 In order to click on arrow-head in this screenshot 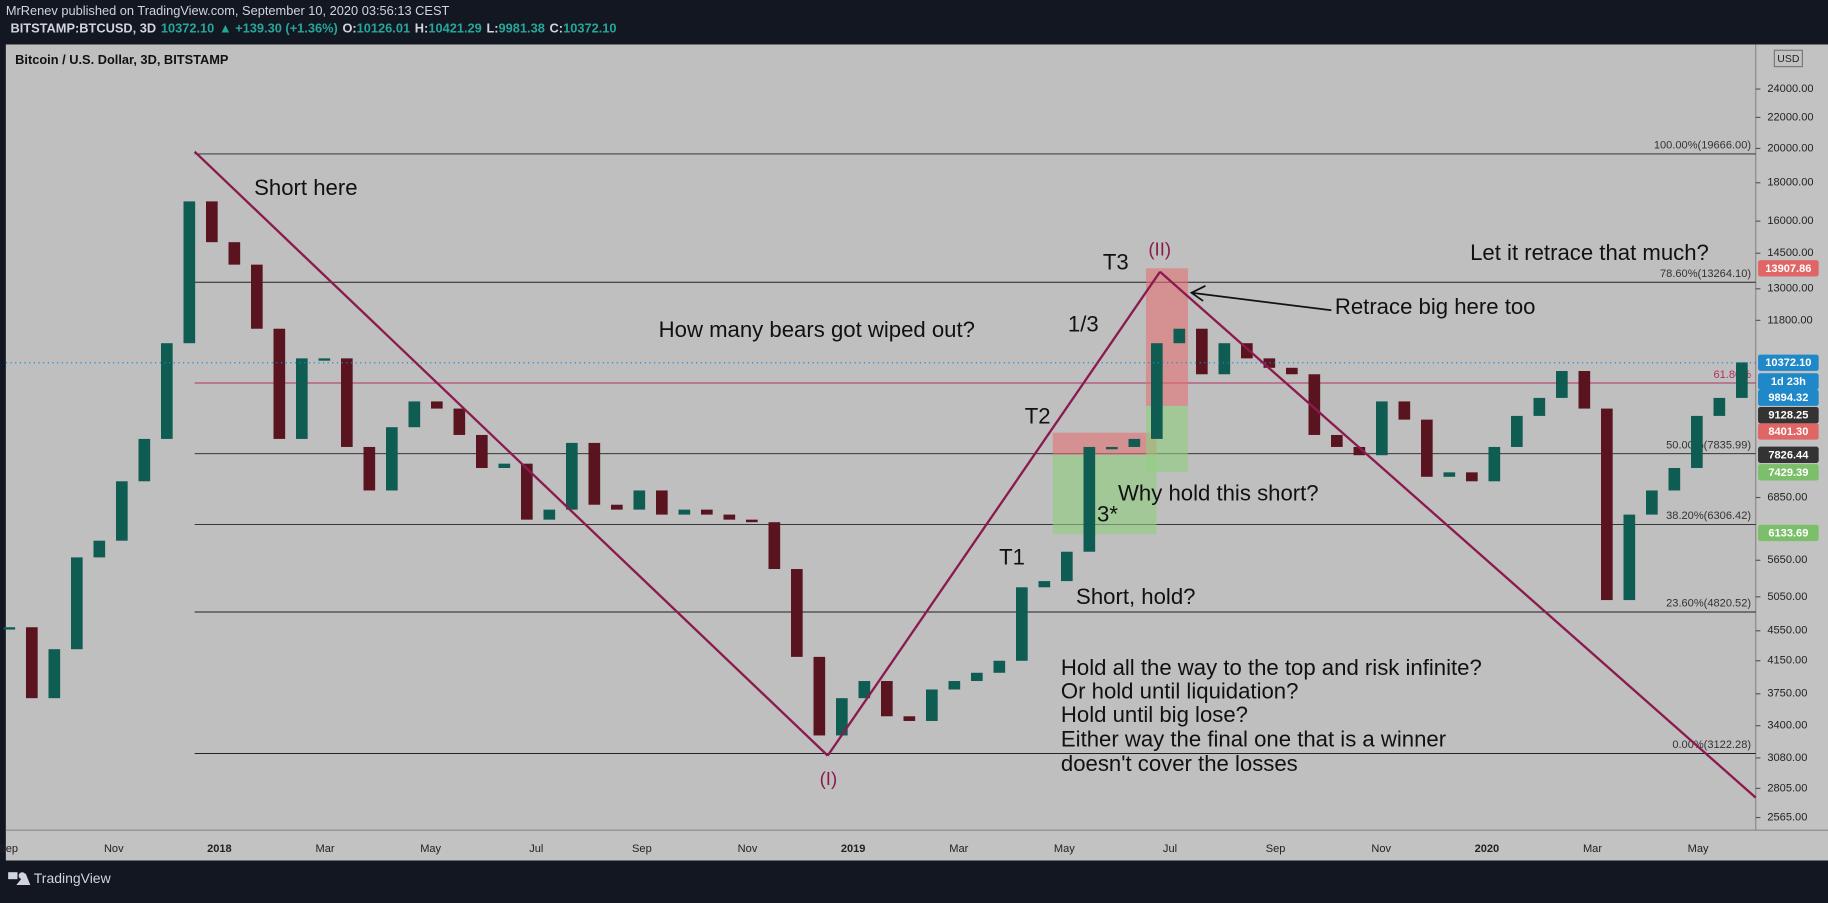, I will do `click(1197, 293)`.